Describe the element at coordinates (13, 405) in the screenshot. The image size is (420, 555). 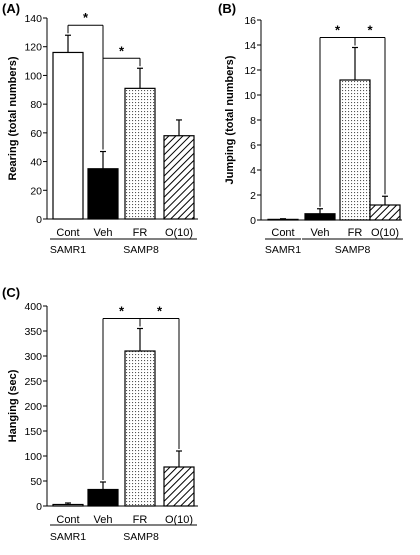
I see `y-axis-title: Hanging (sec)` at that location.